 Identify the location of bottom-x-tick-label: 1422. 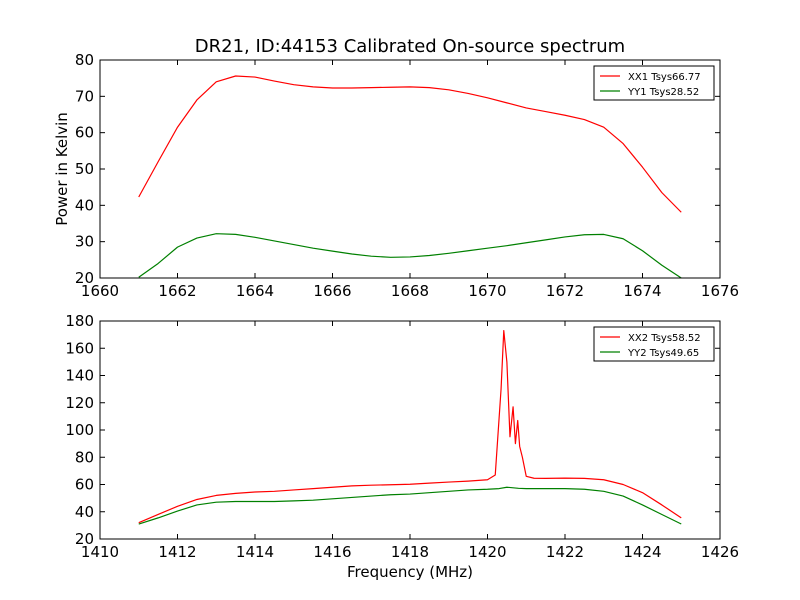
(565, 552).